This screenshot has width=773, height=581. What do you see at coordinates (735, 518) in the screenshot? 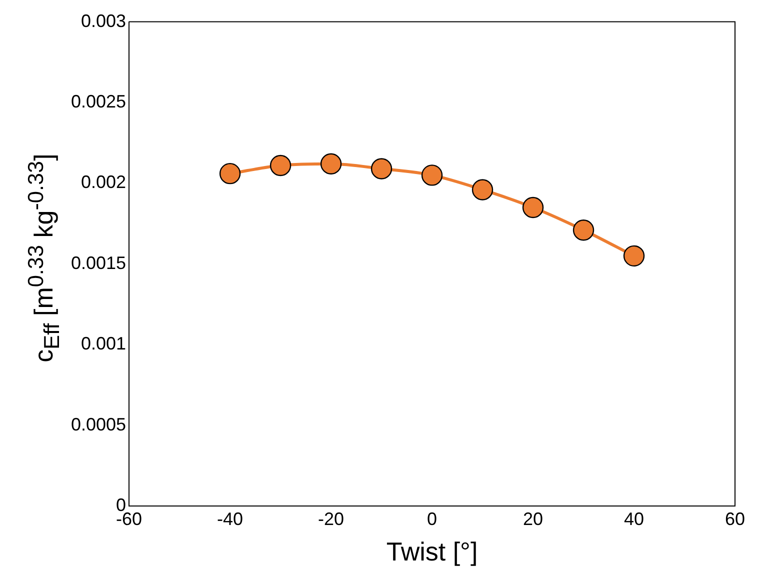
I see `x-tick-label: 60` at bounding box center [735, 518].